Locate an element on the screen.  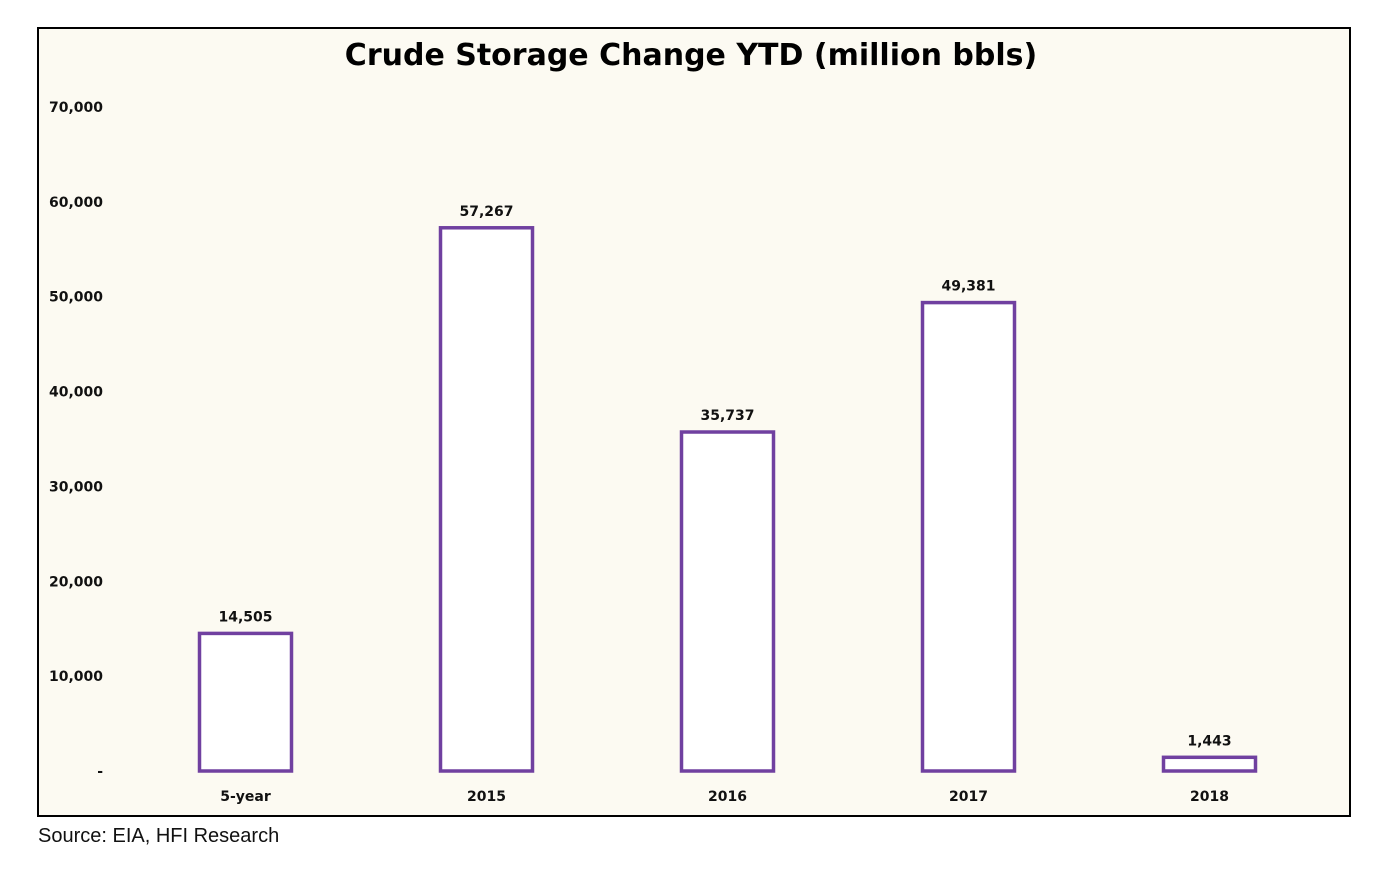
bar-2016 is located at coordinates (727, 601).